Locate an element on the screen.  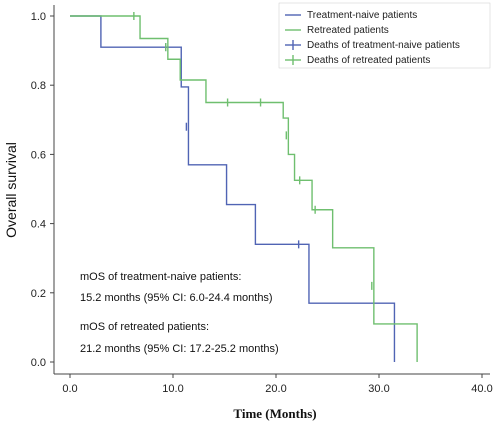
legend-label: Deaths of treatment-naive patients is located at coordinates (383, 45).